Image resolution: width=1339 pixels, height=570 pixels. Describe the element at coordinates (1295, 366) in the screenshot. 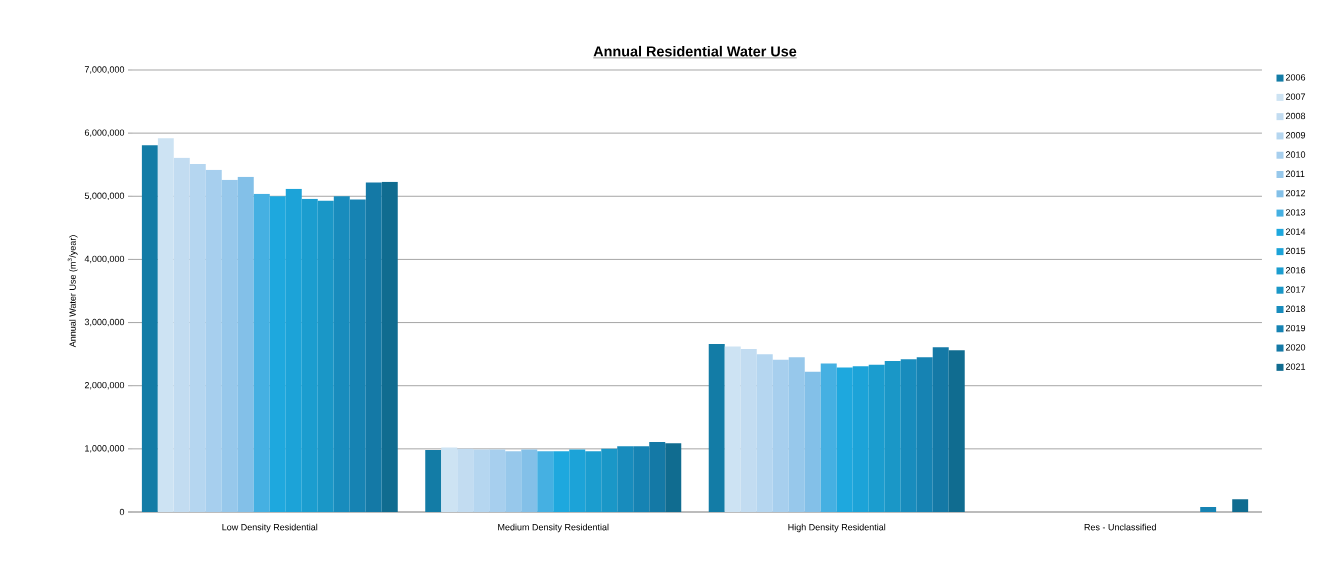

I see `legend-label: 2021` at that location.